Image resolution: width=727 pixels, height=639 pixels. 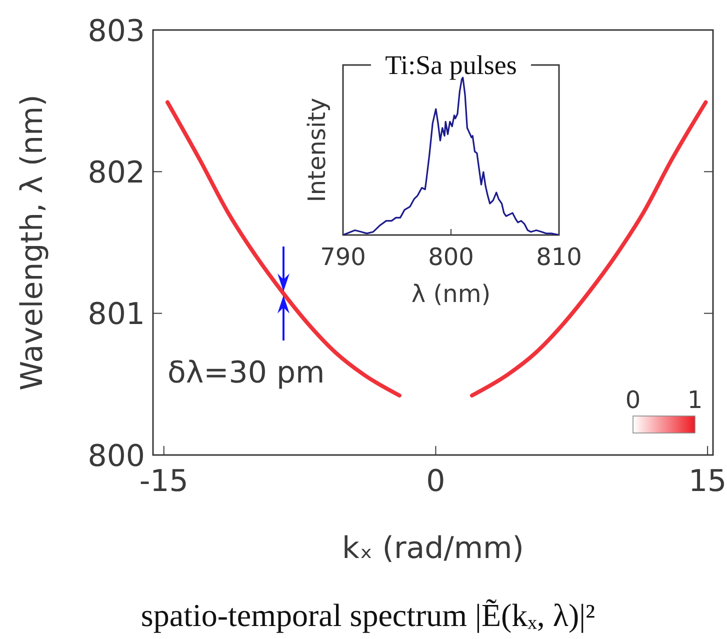 I want to click on y-tick-label: 803, so click(x=116, y=31).